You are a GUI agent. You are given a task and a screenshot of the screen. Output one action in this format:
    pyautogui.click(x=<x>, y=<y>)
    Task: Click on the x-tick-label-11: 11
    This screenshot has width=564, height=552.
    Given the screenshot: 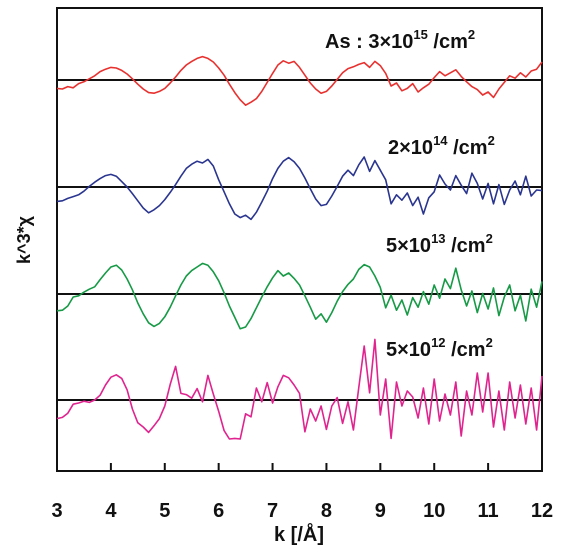 What is the action you would take?
    pyautogui.click(x=488, y=511)
    